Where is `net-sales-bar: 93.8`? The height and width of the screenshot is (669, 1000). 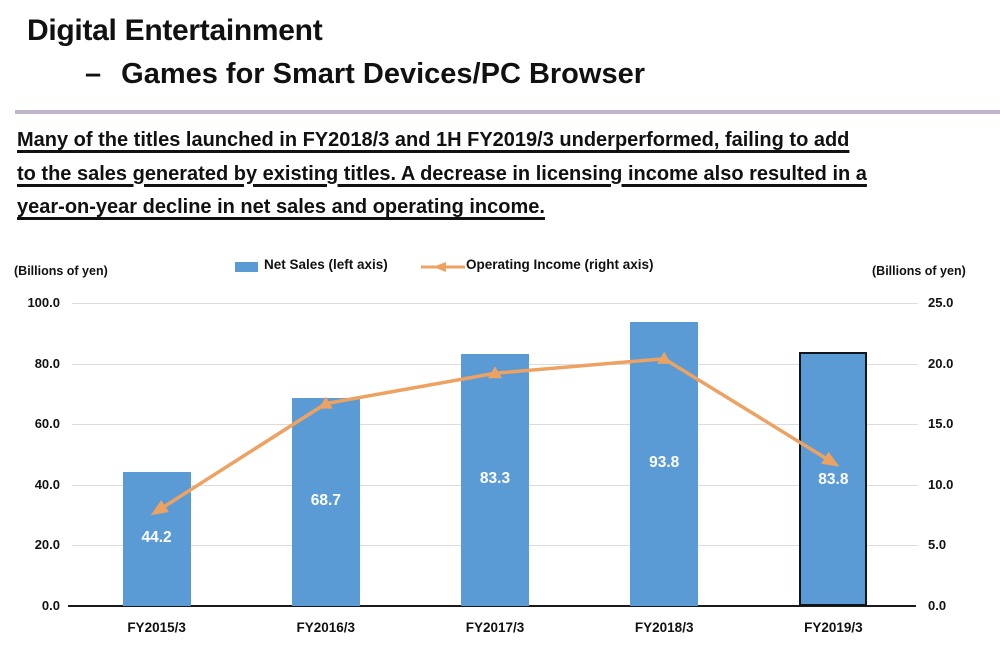
net-sales-bar: 93.8 is located at coordinates (664, 463).